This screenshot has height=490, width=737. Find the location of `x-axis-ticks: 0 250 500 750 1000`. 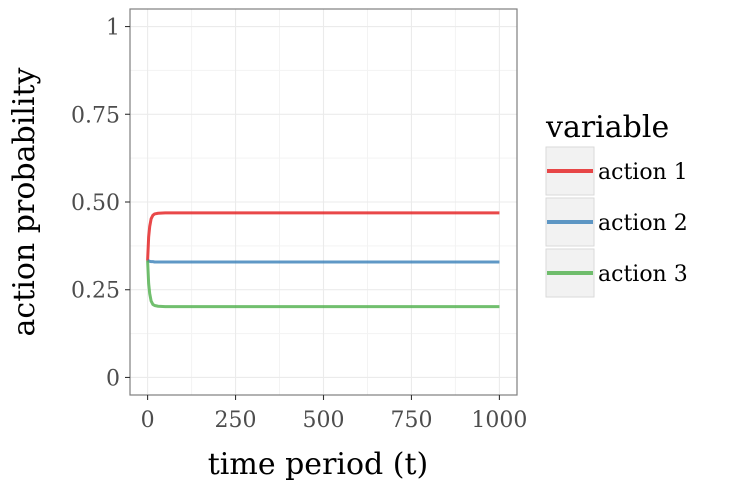

x-axis-ticks: 0 250 500 750 1000 is located at coordinates (334, 414).